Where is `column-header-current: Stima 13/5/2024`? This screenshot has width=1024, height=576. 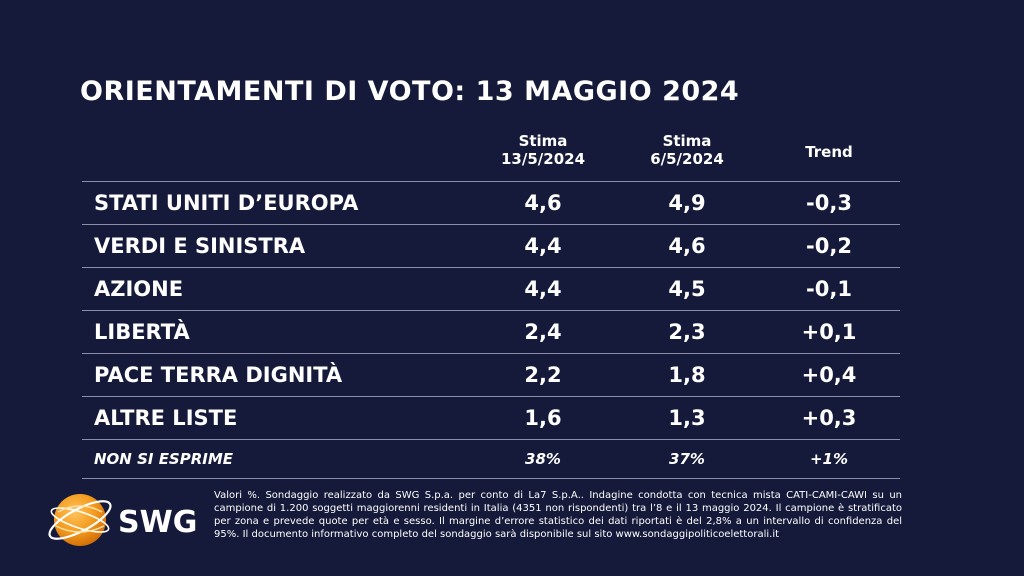 column-header-current: Stima 13/5/2024 is located at coordinates (543, 150).